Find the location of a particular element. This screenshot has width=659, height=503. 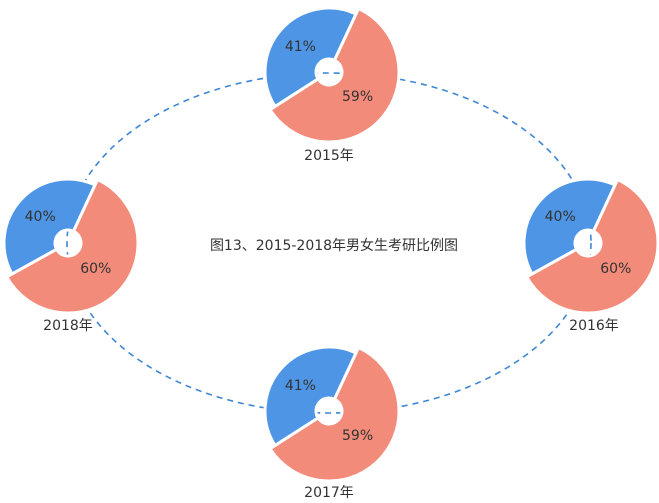

pie-title: 2015年 is located at coordinates (329, 156).